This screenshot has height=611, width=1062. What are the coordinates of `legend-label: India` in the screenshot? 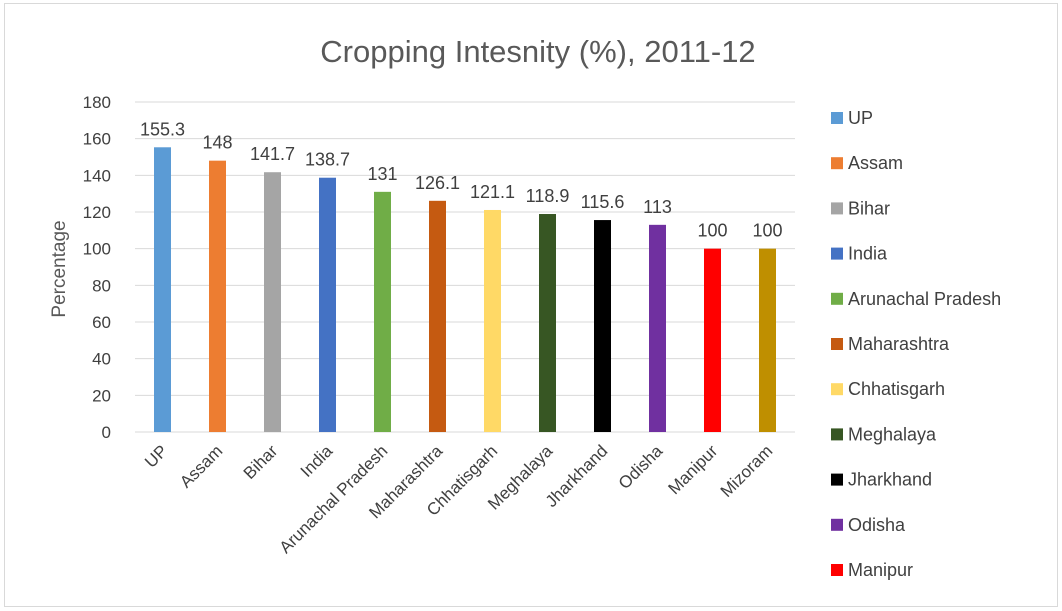 It's located at (868, 254).